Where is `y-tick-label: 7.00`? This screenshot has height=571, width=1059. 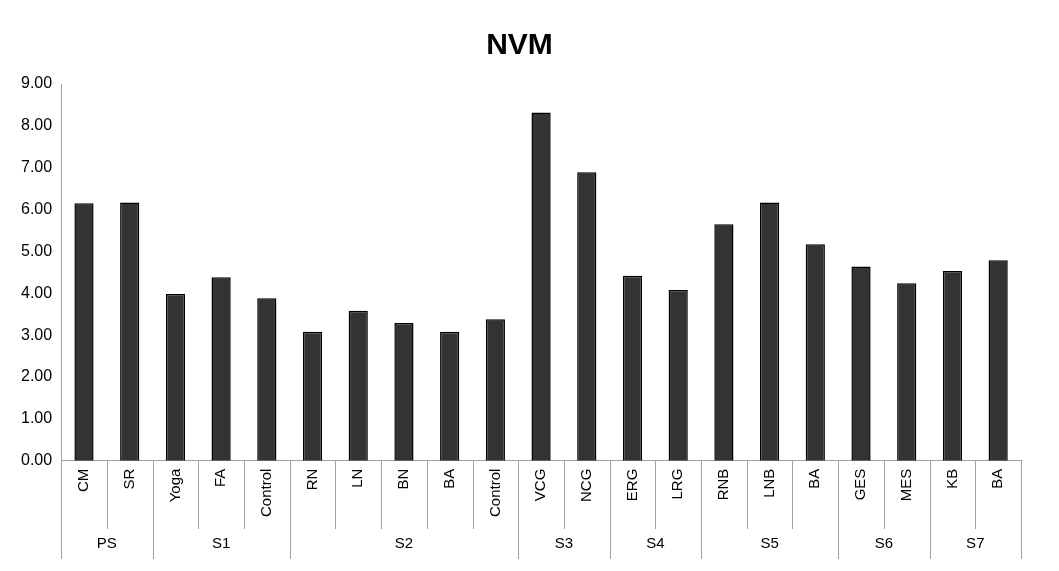
y-tick-label: 7.00 is located at coordinates (37, 167).